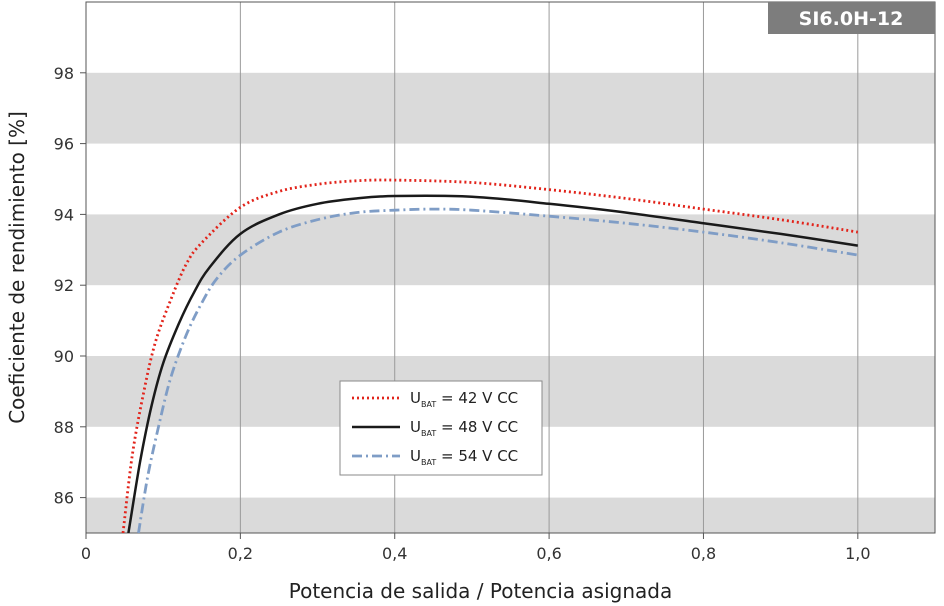 This screenshot has height=606, width=944. Describe the element at coordinates (481, 591) in the screenshot. I see `x-axis-title: Potencia de salida / Potencia asignada` at that location.